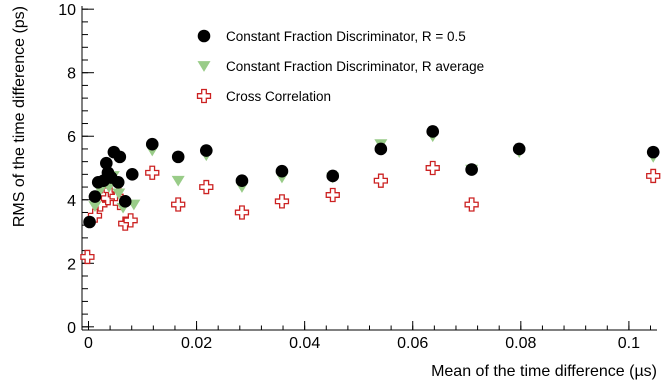 The width and height of the screenshot is (662, 383). I want to click on legend-label: Constant Fraction Discriminator, R = 0.5, so click(346, 36).